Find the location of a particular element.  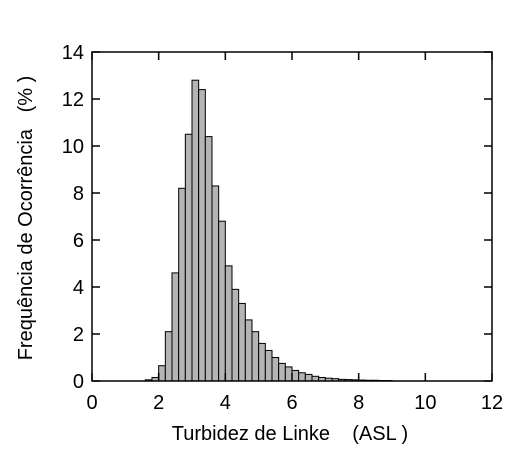

x-tick-label: 6 is located at coordinates (291, 403).